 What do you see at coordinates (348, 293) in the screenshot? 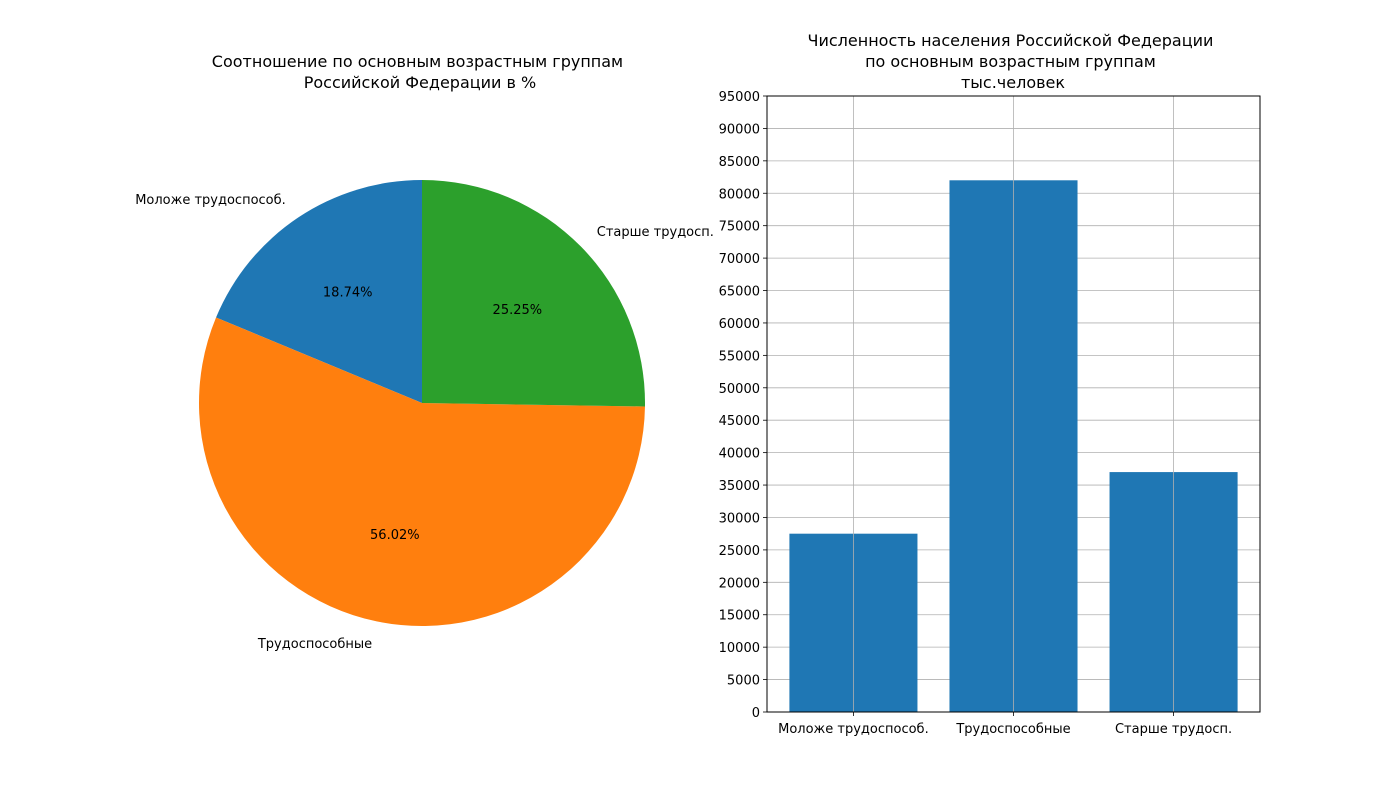
I see `pie-percent-label-1: 18.74%` at bounding box center [348, 293].